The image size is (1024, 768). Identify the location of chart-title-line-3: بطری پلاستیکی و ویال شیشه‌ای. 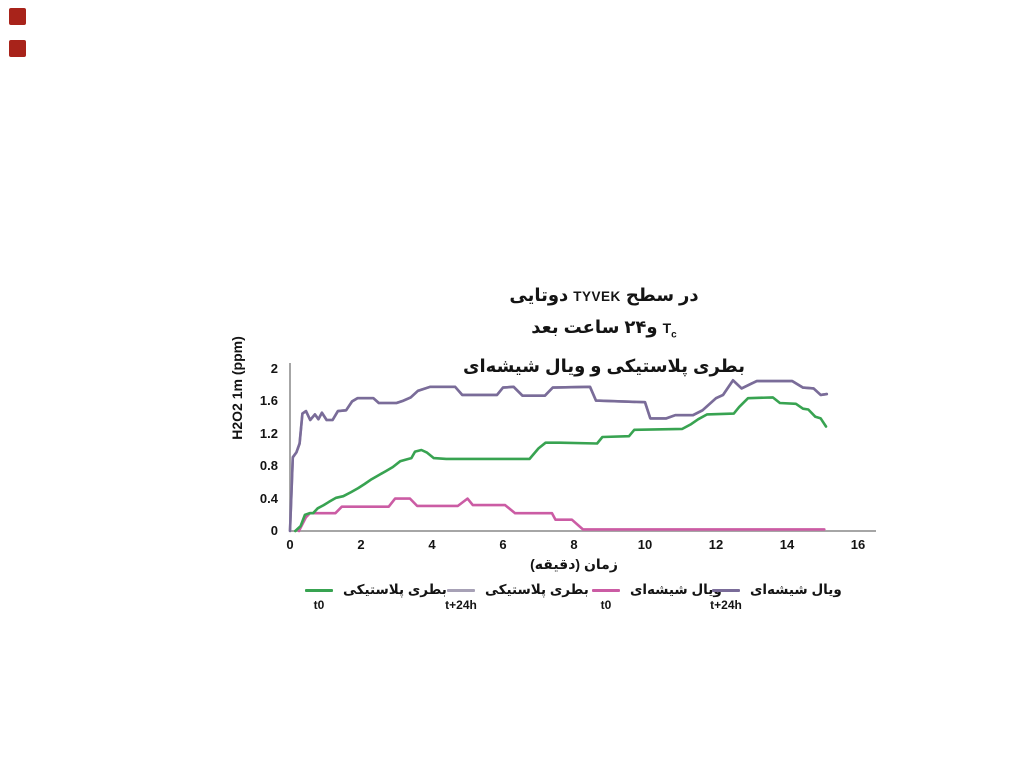
(604, 365).